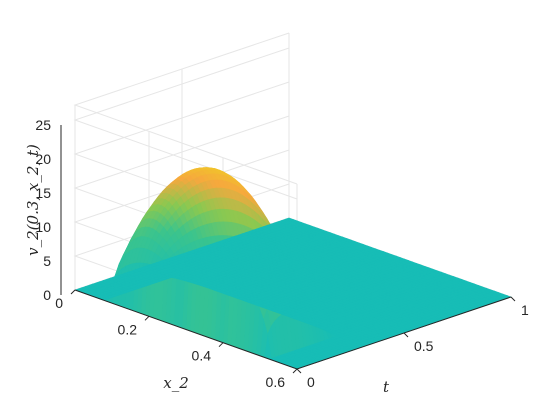  Describe the element at coordinates (424, 346) in the screenshot. I see `t-tick-label: 0.5` at that location.